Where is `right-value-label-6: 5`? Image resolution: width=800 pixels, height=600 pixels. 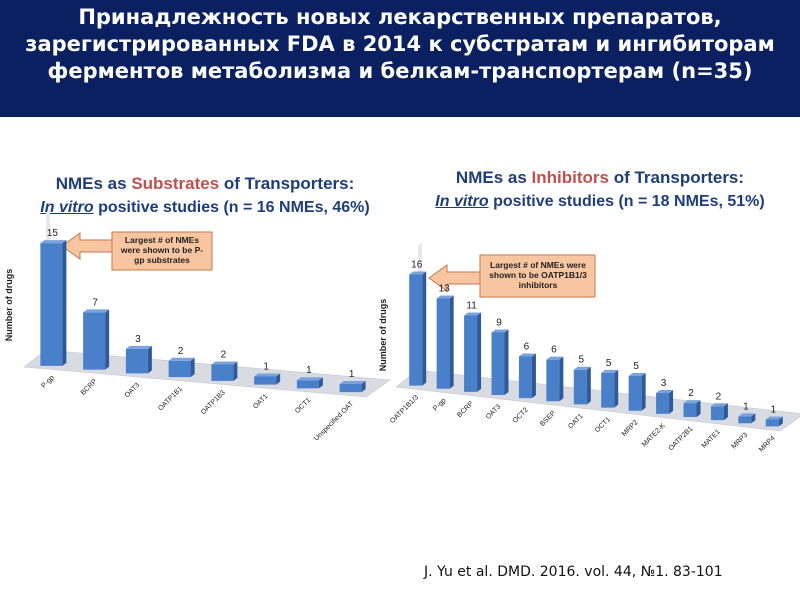
right-value-label-6: 5 is located at coordinates (582, 360).